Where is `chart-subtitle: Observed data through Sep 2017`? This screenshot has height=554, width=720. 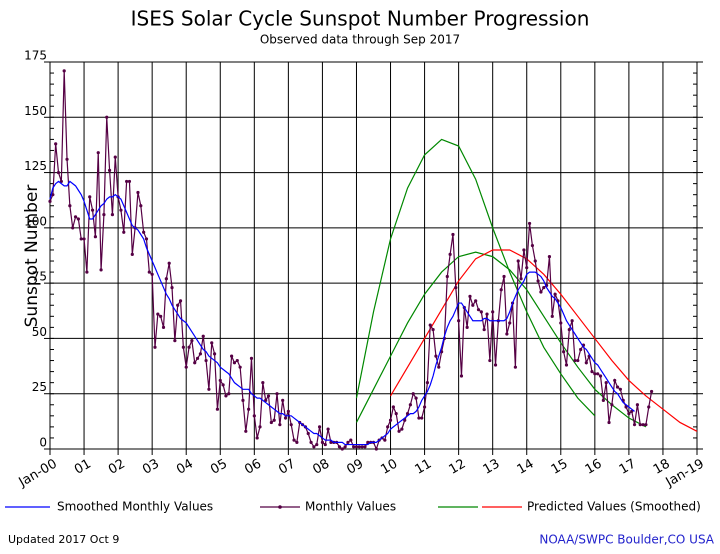
chart-subtitle: Observed data through Sep 2017 is located at coordinates (360, 40).